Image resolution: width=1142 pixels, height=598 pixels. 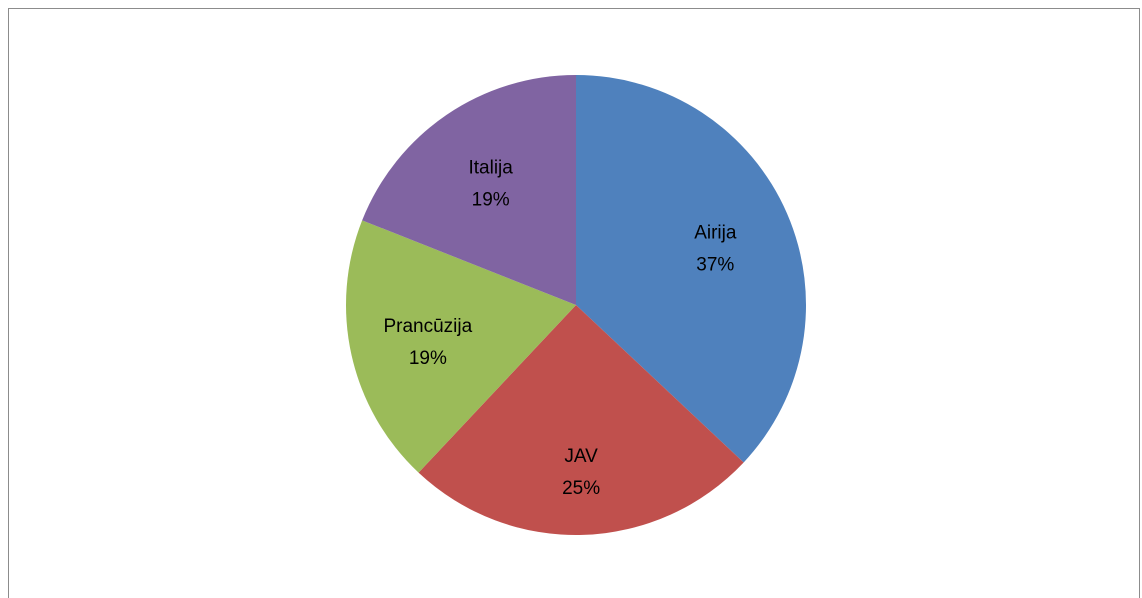 What do you see at coordinates (581, 488) in the screenshot?
I see `slice-percent-label: 25%` at bounding box center [581, 488].